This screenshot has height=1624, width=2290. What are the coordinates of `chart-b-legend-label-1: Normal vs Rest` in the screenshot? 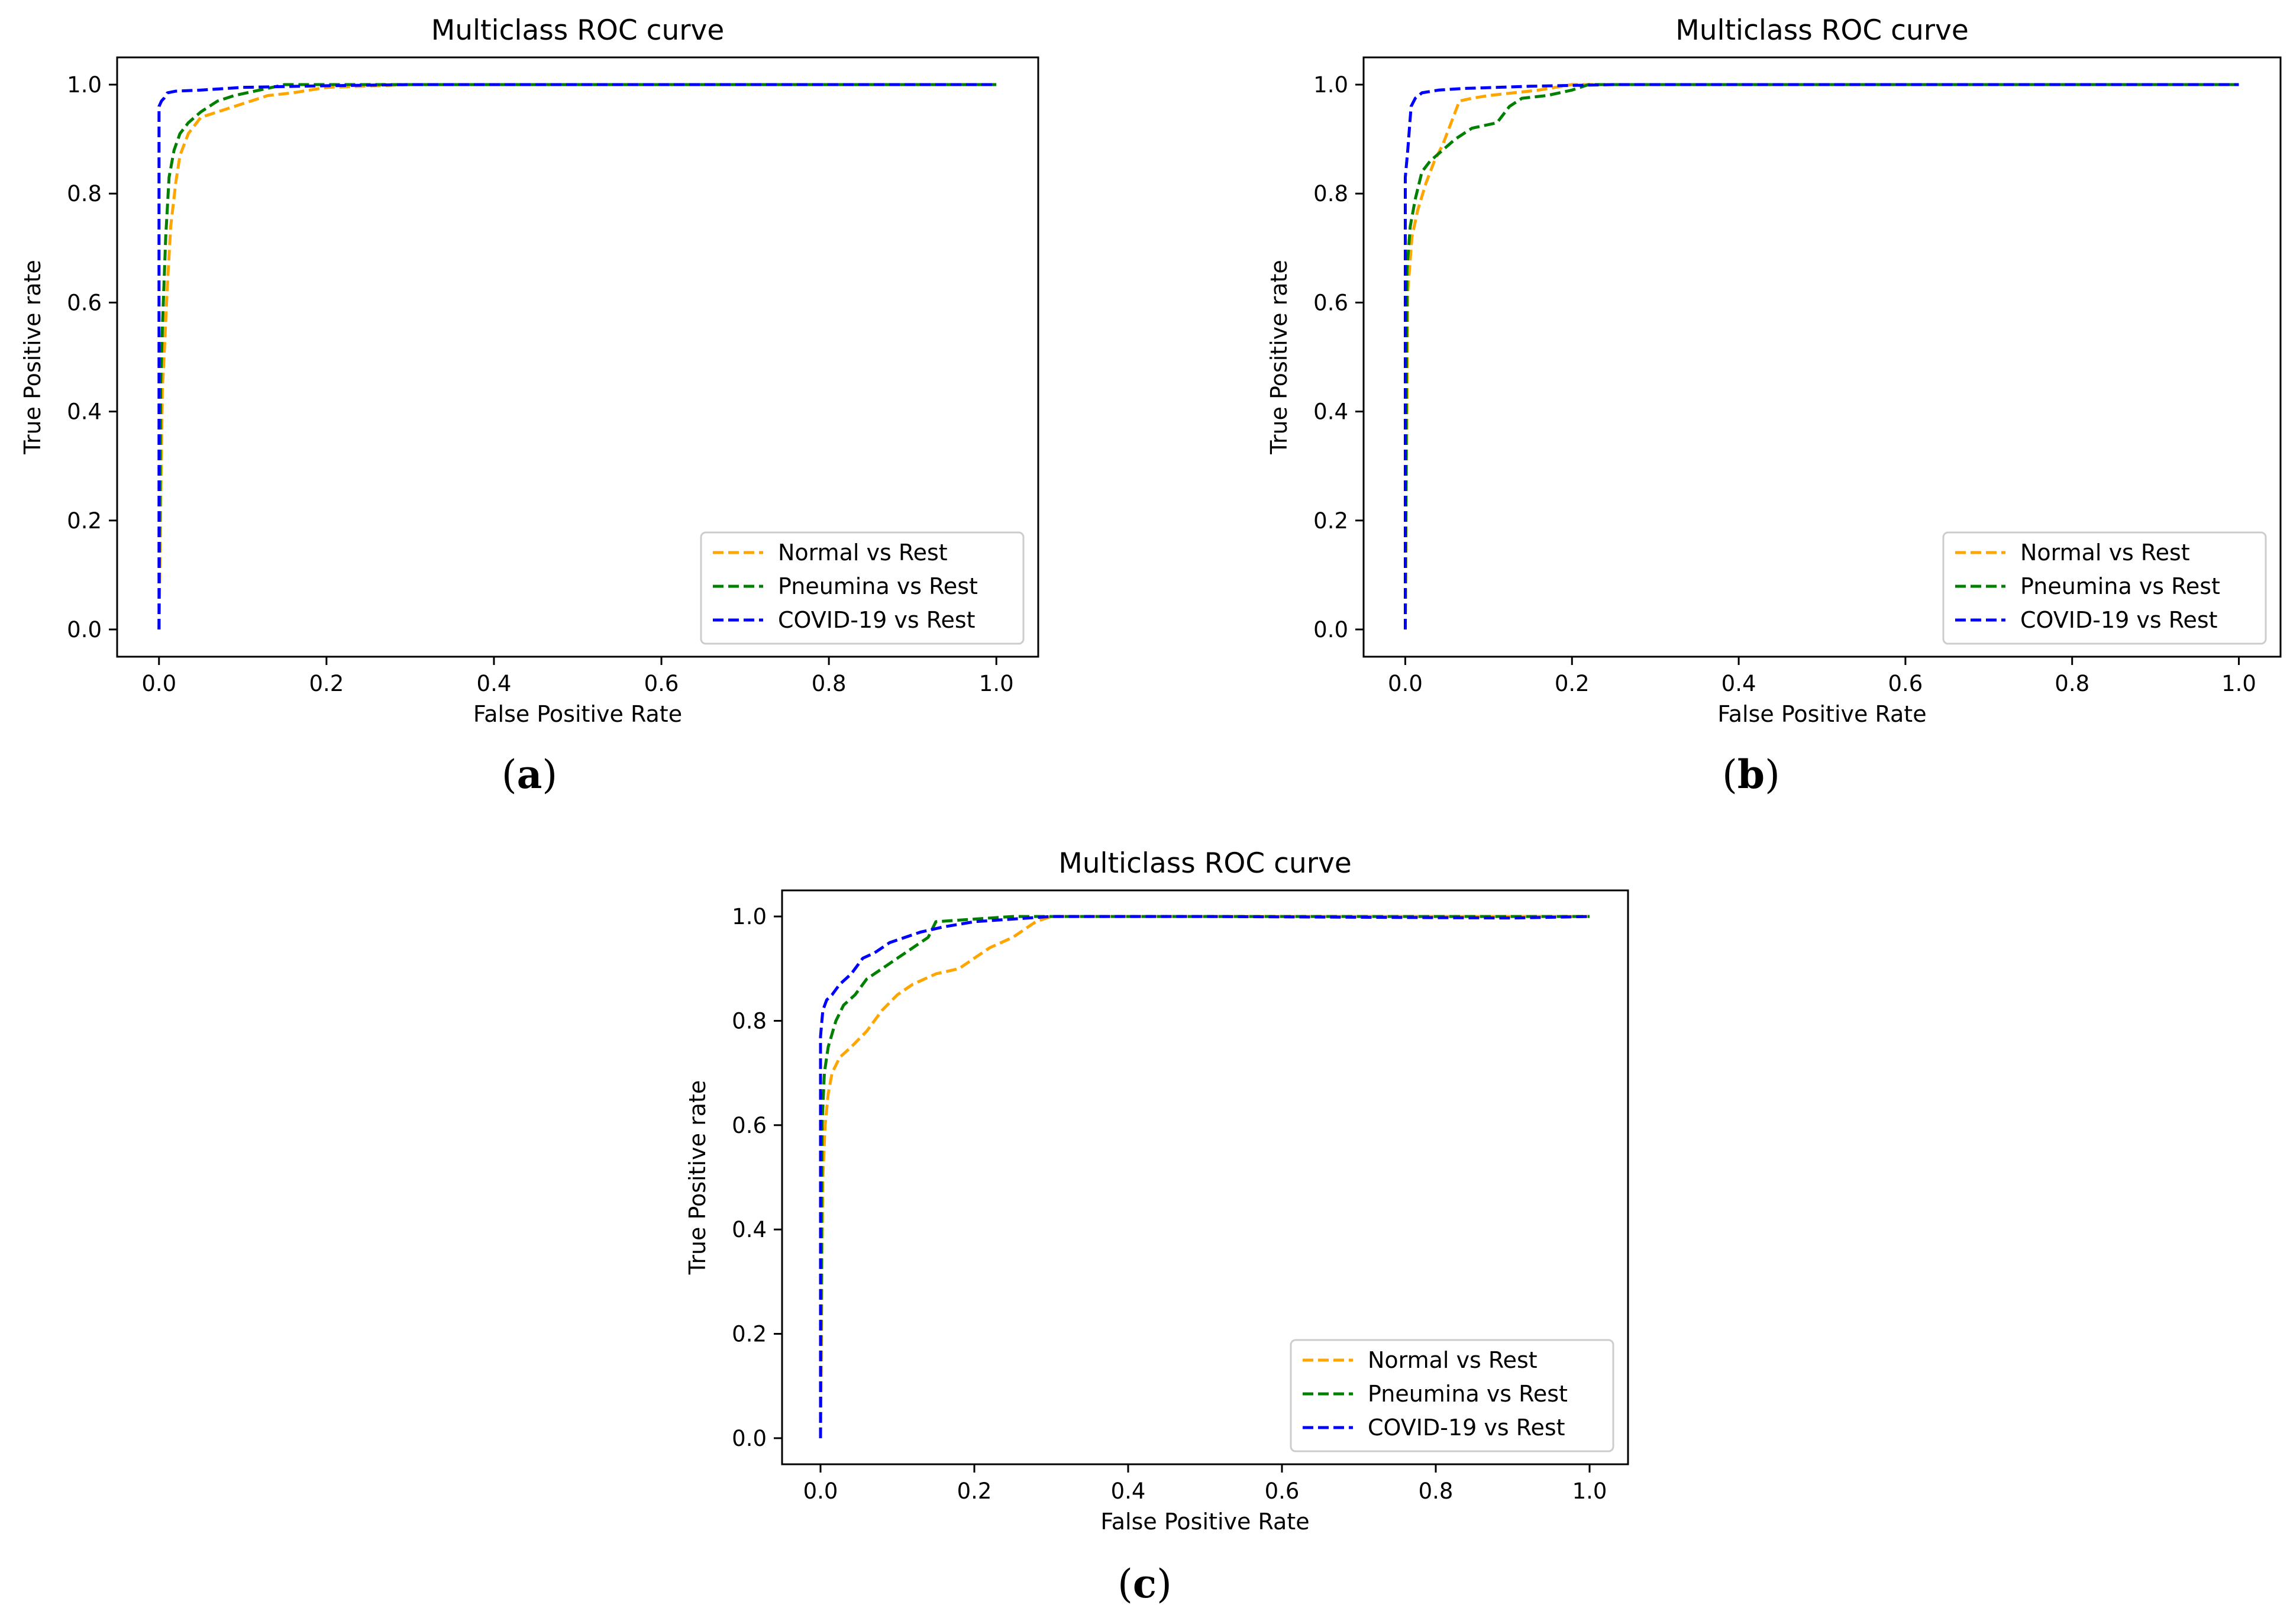 It's located at (2105, 553).